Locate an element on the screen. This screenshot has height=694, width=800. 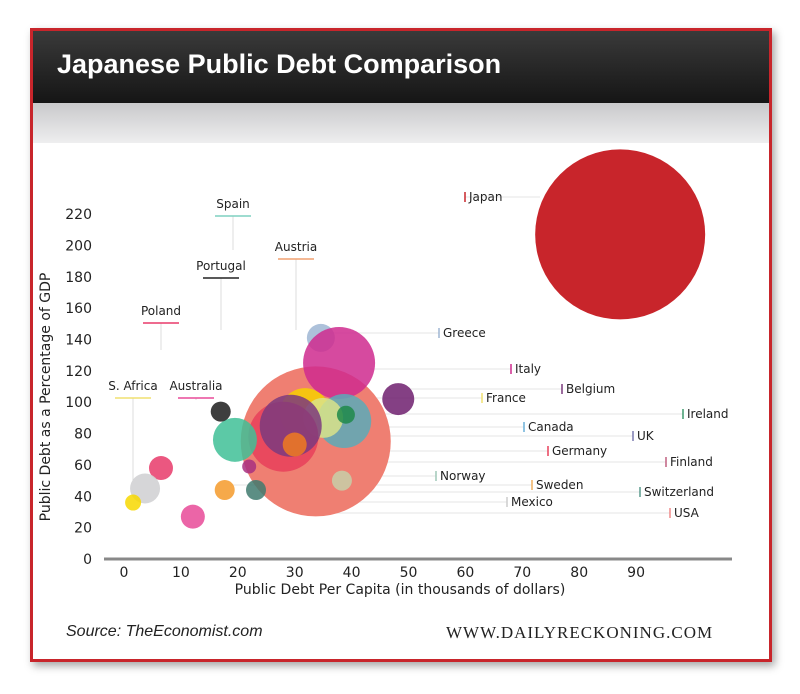
bubble-finland is located at coordinates (345, 414).